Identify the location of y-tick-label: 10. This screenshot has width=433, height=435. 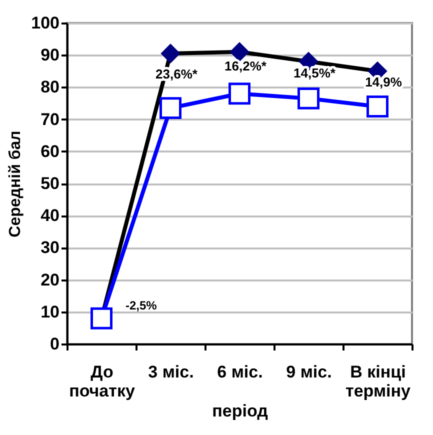
(50, 312).